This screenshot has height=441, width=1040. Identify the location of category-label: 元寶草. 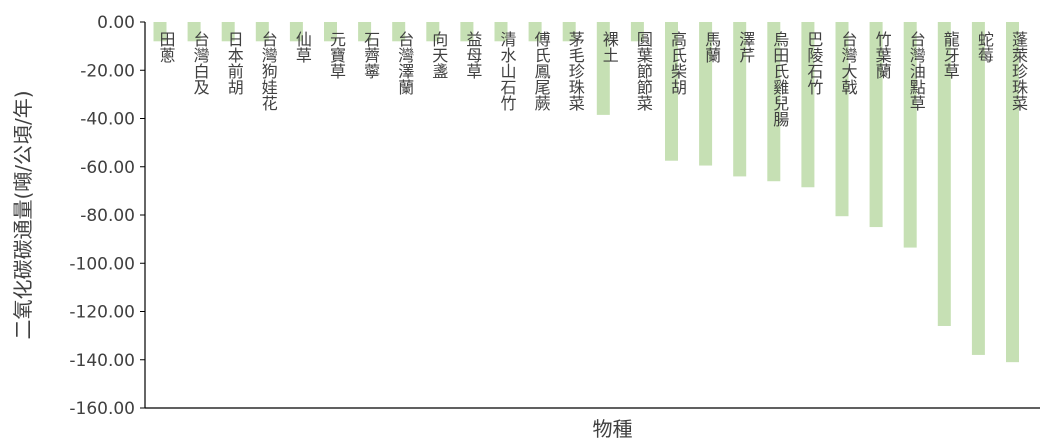
(336, 55).